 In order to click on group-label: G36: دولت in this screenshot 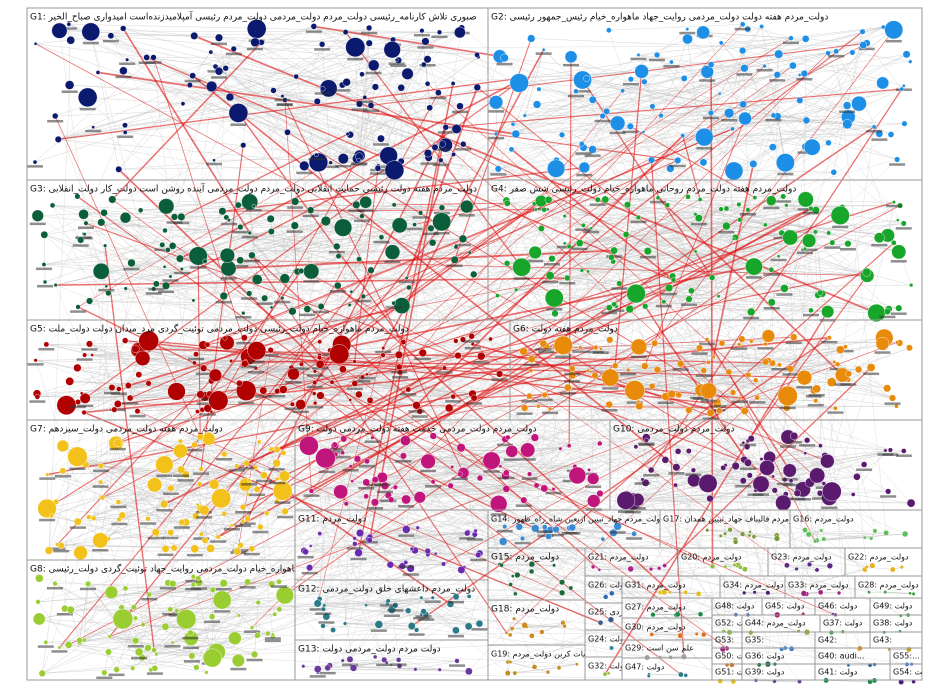, I will do `click(765, 656)`.